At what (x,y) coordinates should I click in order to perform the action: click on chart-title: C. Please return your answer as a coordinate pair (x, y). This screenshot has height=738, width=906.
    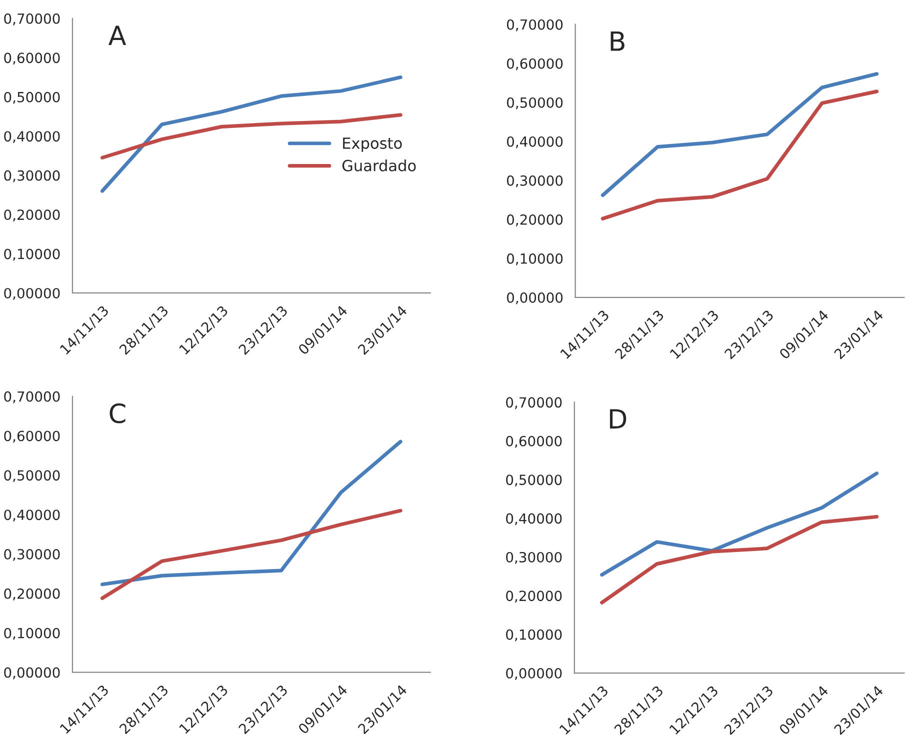
    Looking at the image, I should click on (118, 413).